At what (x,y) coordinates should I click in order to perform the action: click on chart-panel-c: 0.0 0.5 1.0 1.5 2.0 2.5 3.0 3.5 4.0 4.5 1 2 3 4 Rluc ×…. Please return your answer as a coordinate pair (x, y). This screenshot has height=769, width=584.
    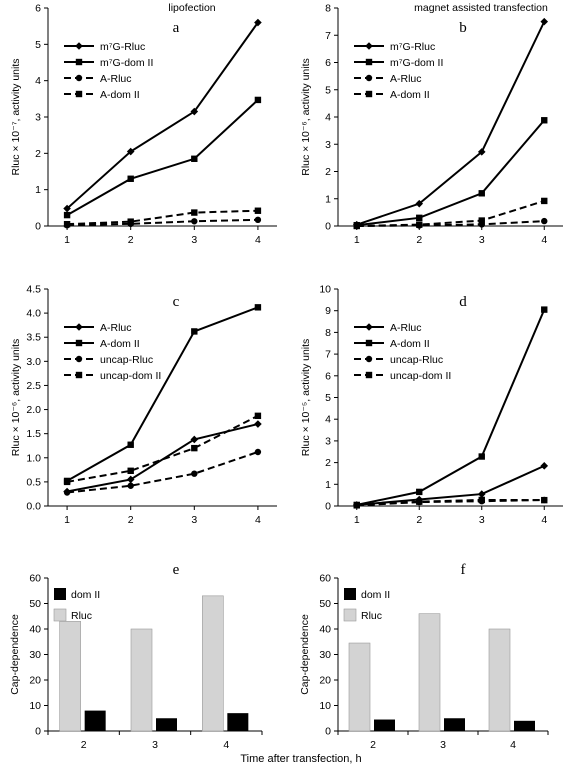
    Looking at the image, I should click on (143, 405).